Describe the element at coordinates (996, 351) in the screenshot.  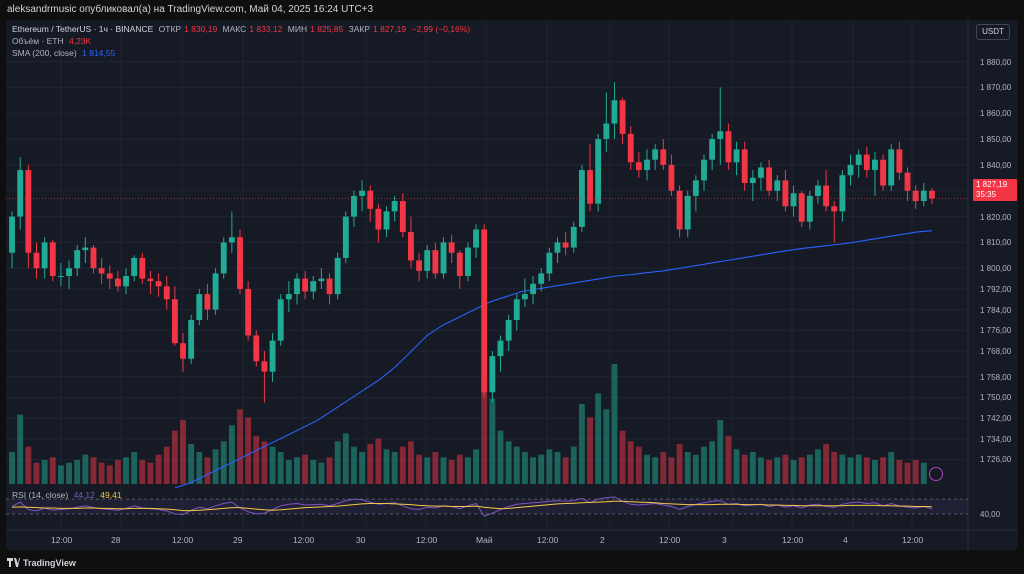
I see `price-scale-label: 1 768,00` at that location.